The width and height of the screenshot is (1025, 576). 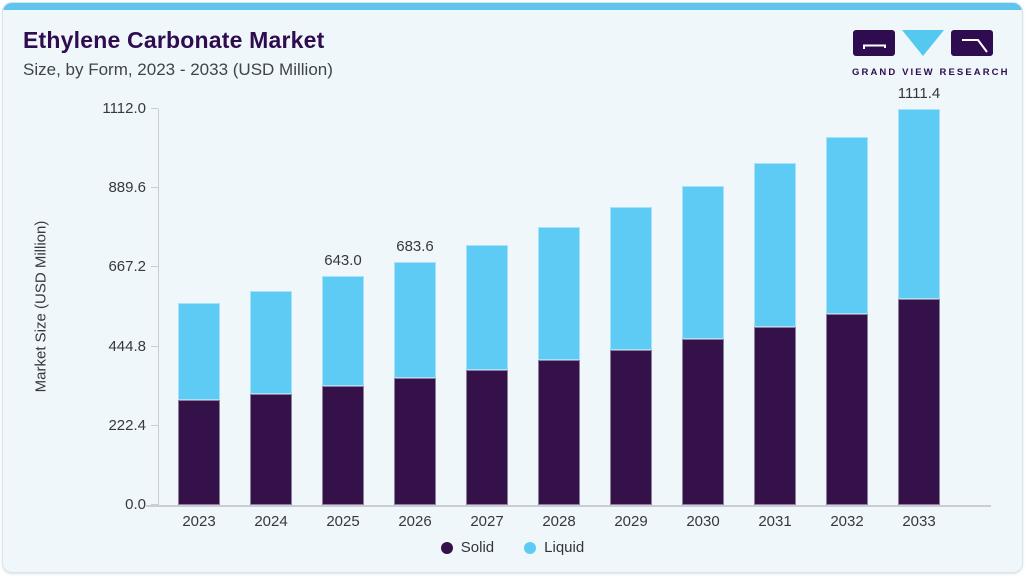 What do you see at coordinates (127, 188) in the screenshot?
I see `y-tick-label: 889.6` at bounding box center [127, 188].